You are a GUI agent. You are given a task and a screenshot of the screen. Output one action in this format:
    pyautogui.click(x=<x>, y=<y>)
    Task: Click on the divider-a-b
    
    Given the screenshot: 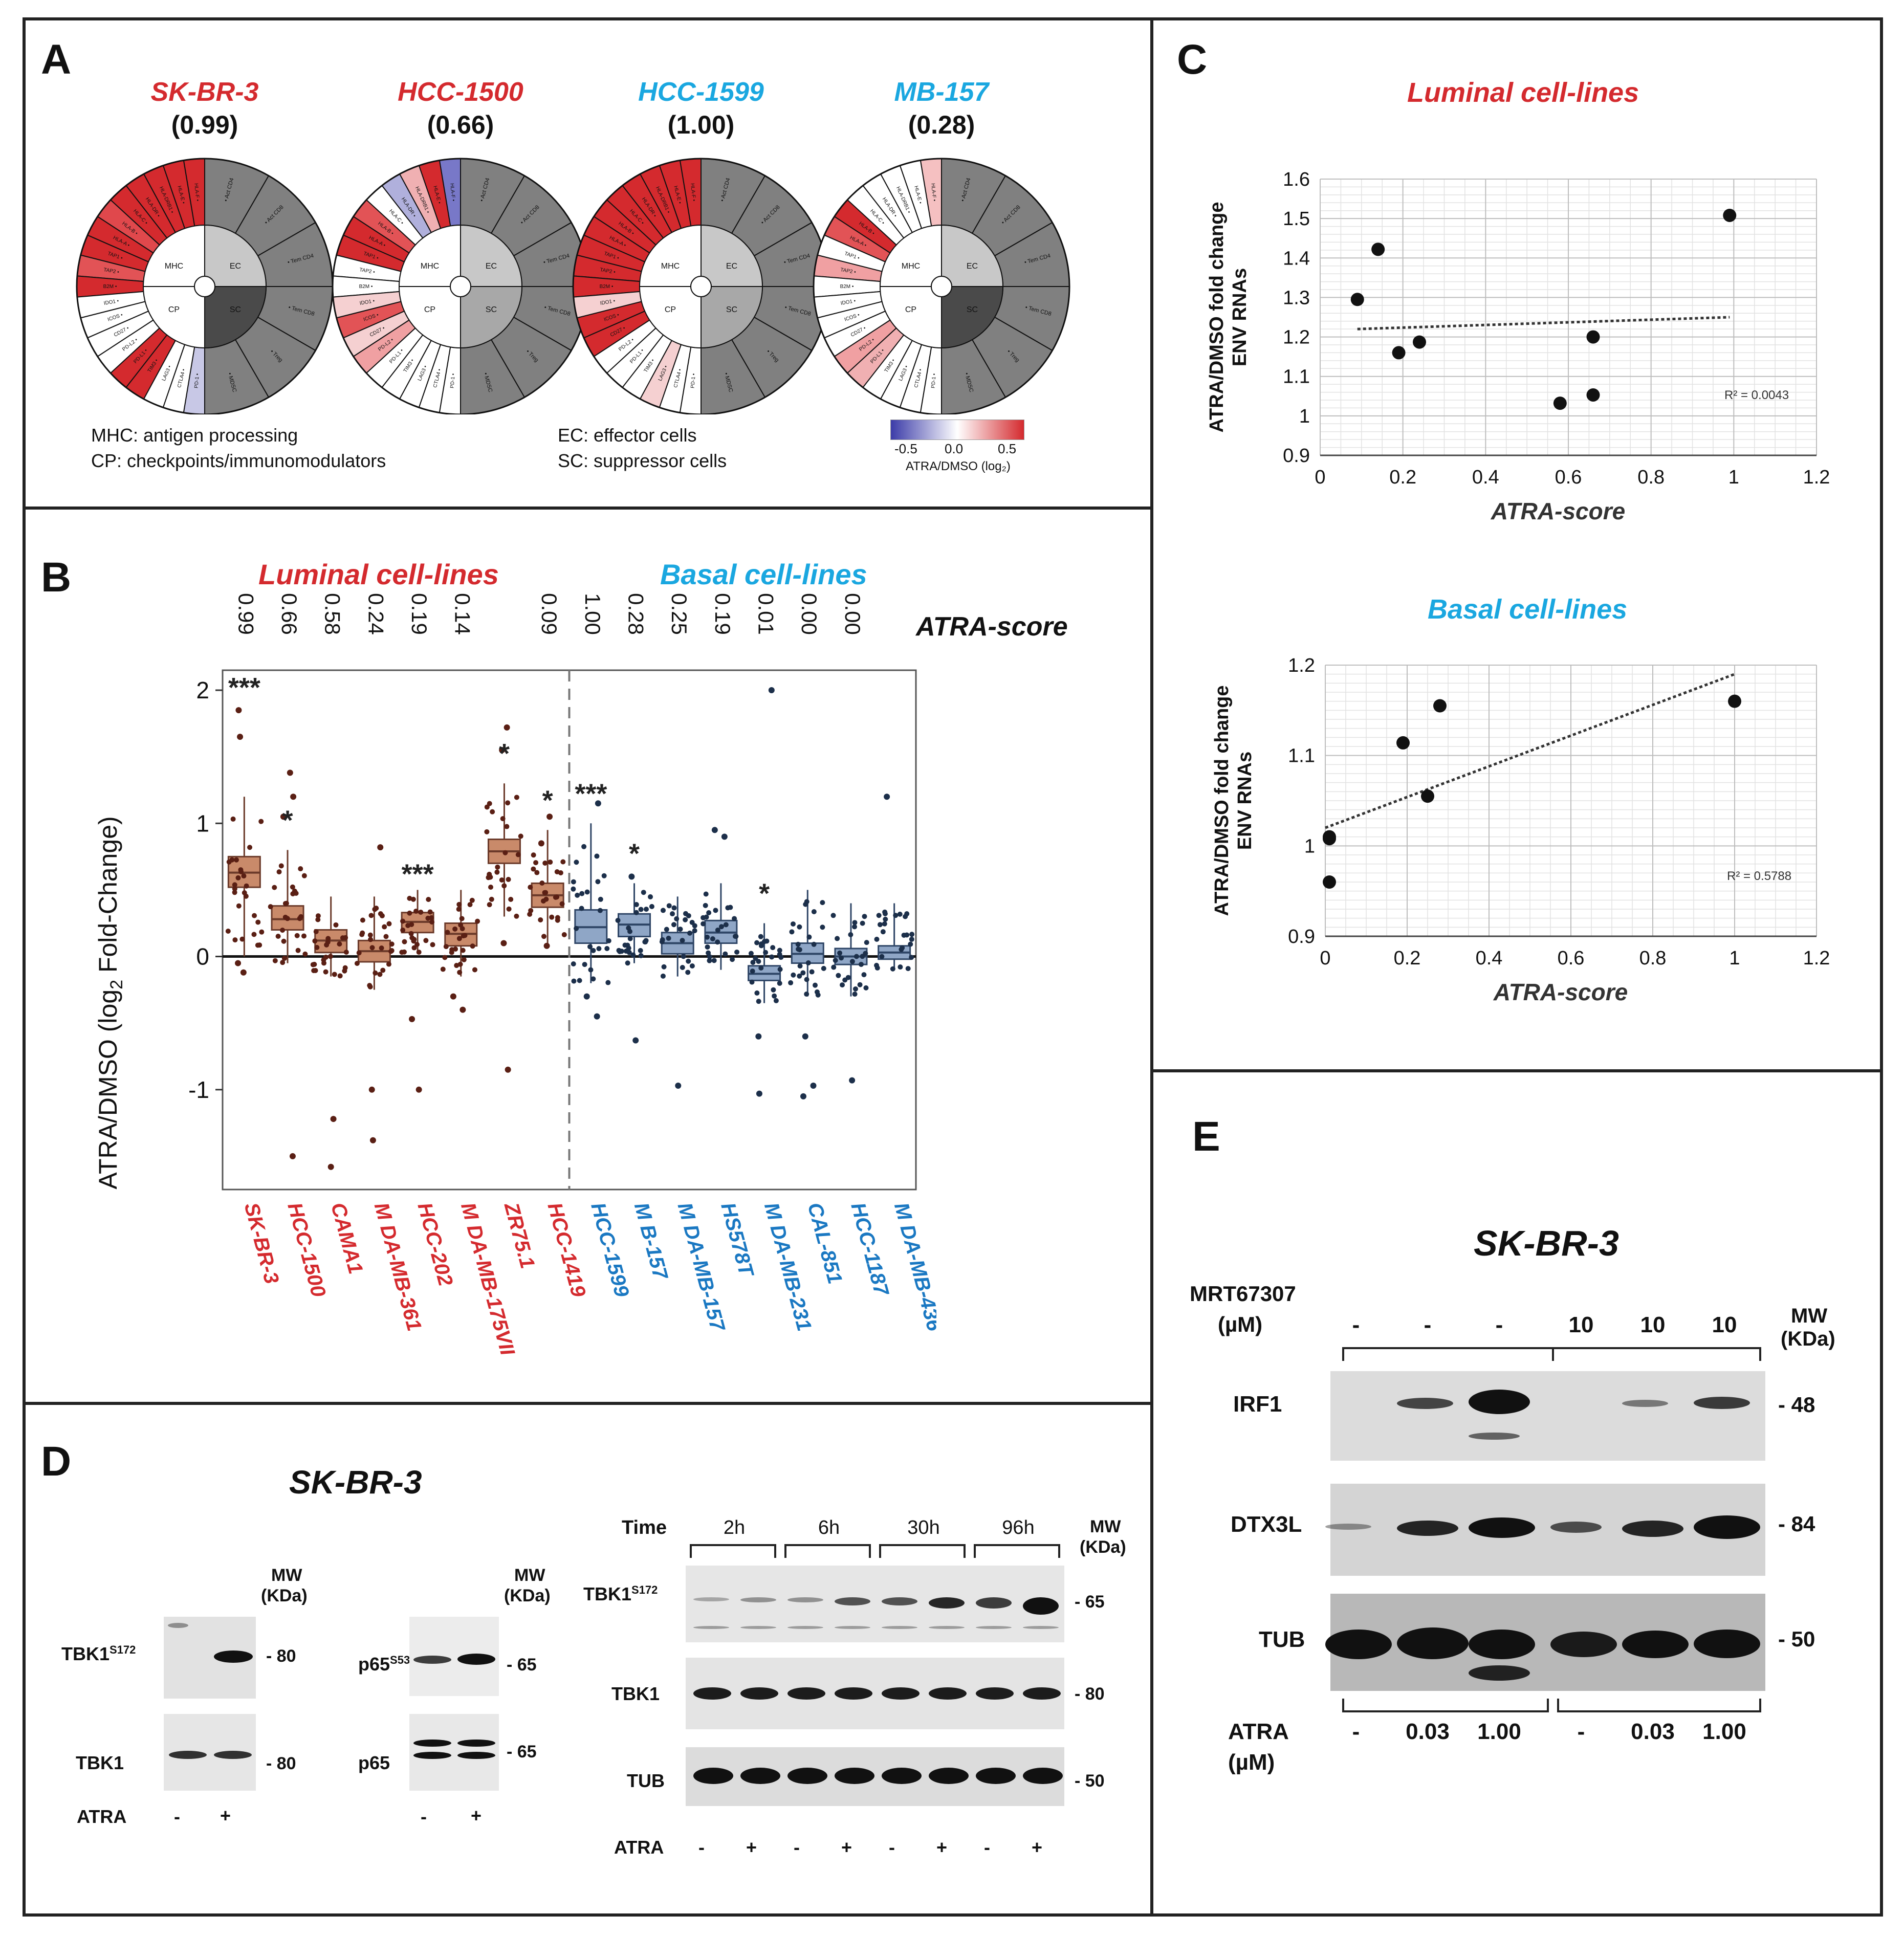 What is the action you would take?
    pyautogui.click(x=587, y=508)
    